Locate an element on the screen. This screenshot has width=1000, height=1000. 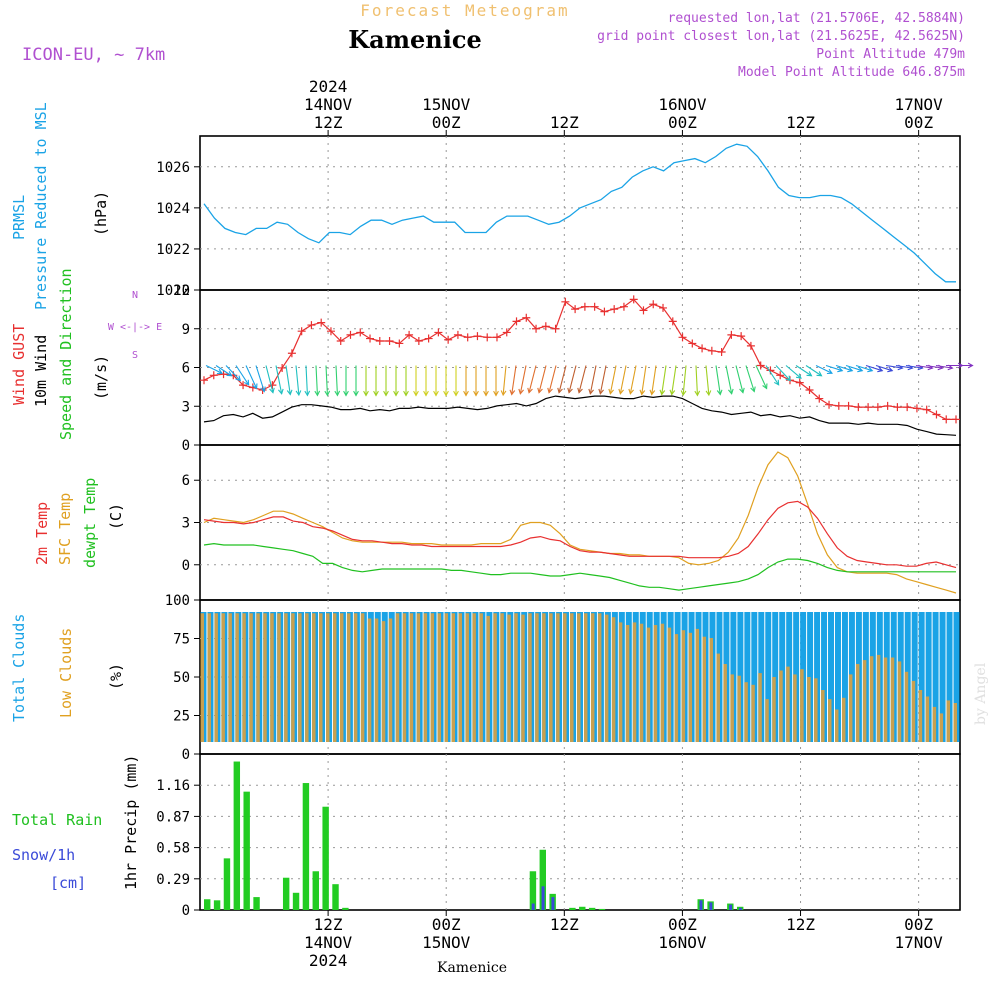
wind-dir-label: Speed and Direction is located at coordinates (66, 354).